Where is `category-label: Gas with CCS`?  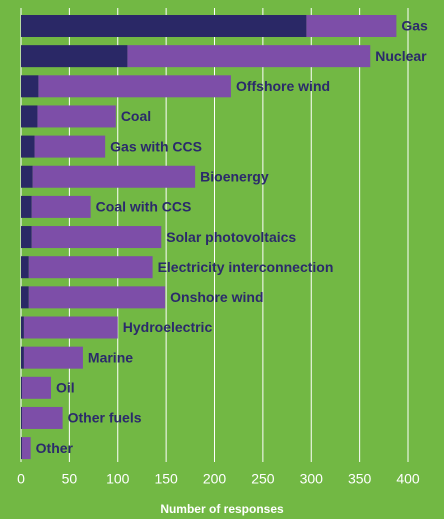 category-label: Gas with CCS is located at coordinates (156, 146).